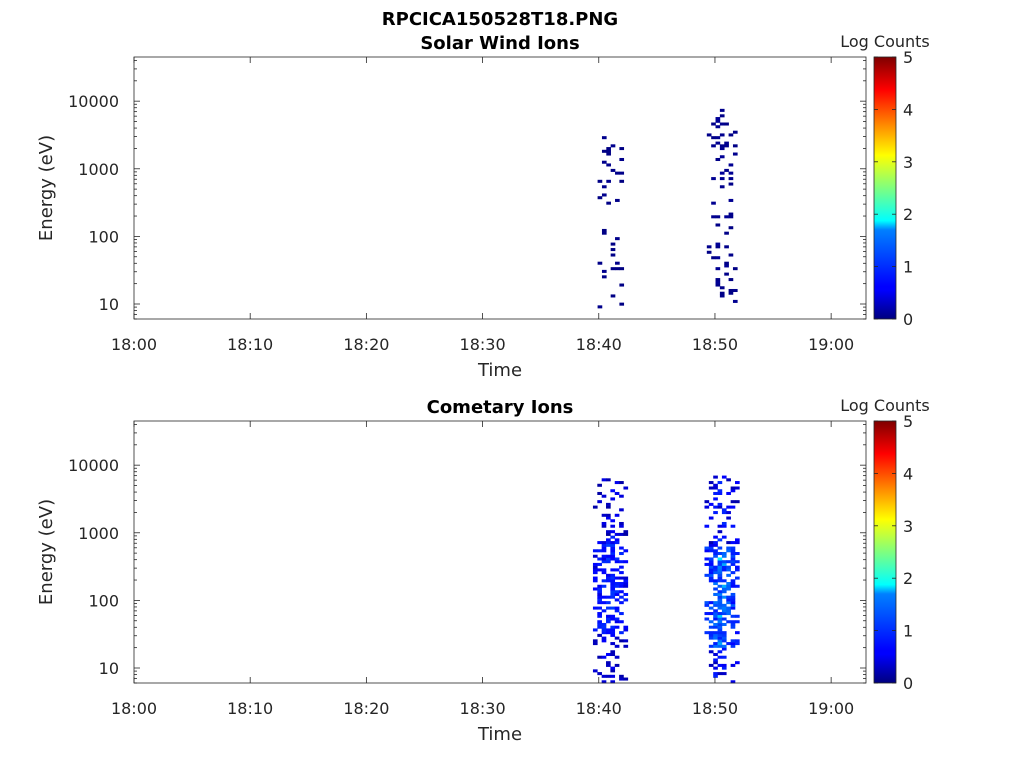  What do you see at coordinates (908, 473) in the screenshot?
I see `colorbar-tick-label: 4` at bounding box center [908, 473].